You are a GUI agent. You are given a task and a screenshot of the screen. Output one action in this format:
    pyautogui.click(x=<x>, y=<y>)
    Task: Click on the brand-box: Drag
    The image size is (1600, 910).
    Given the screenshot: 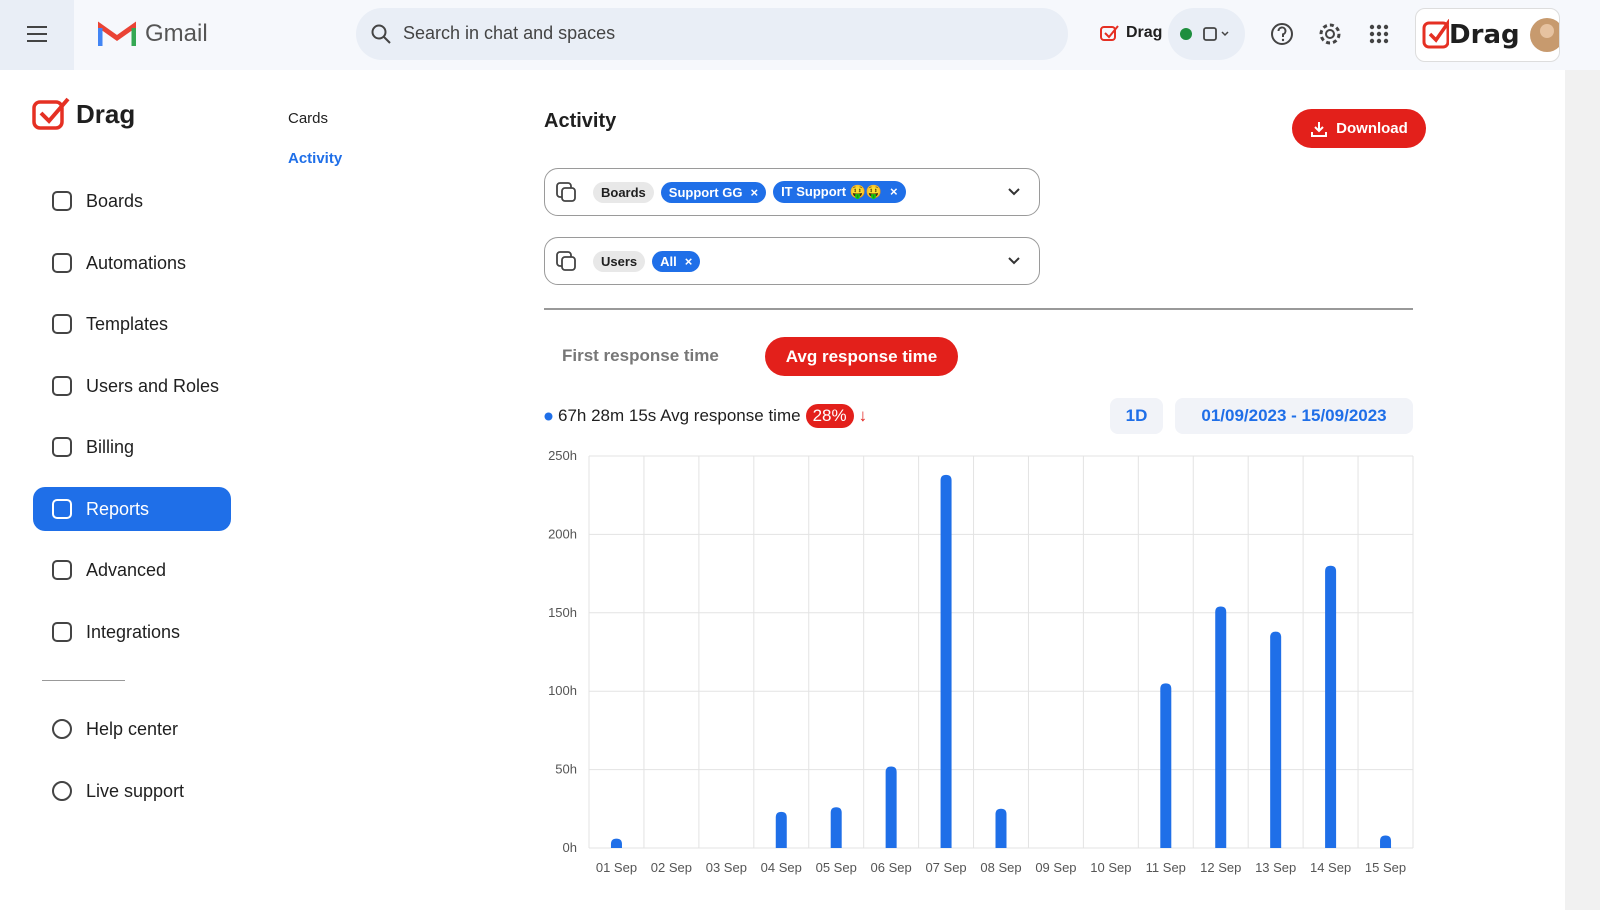 What is the action you would take?
    pyautogui.click(x=1487, y=35)
    